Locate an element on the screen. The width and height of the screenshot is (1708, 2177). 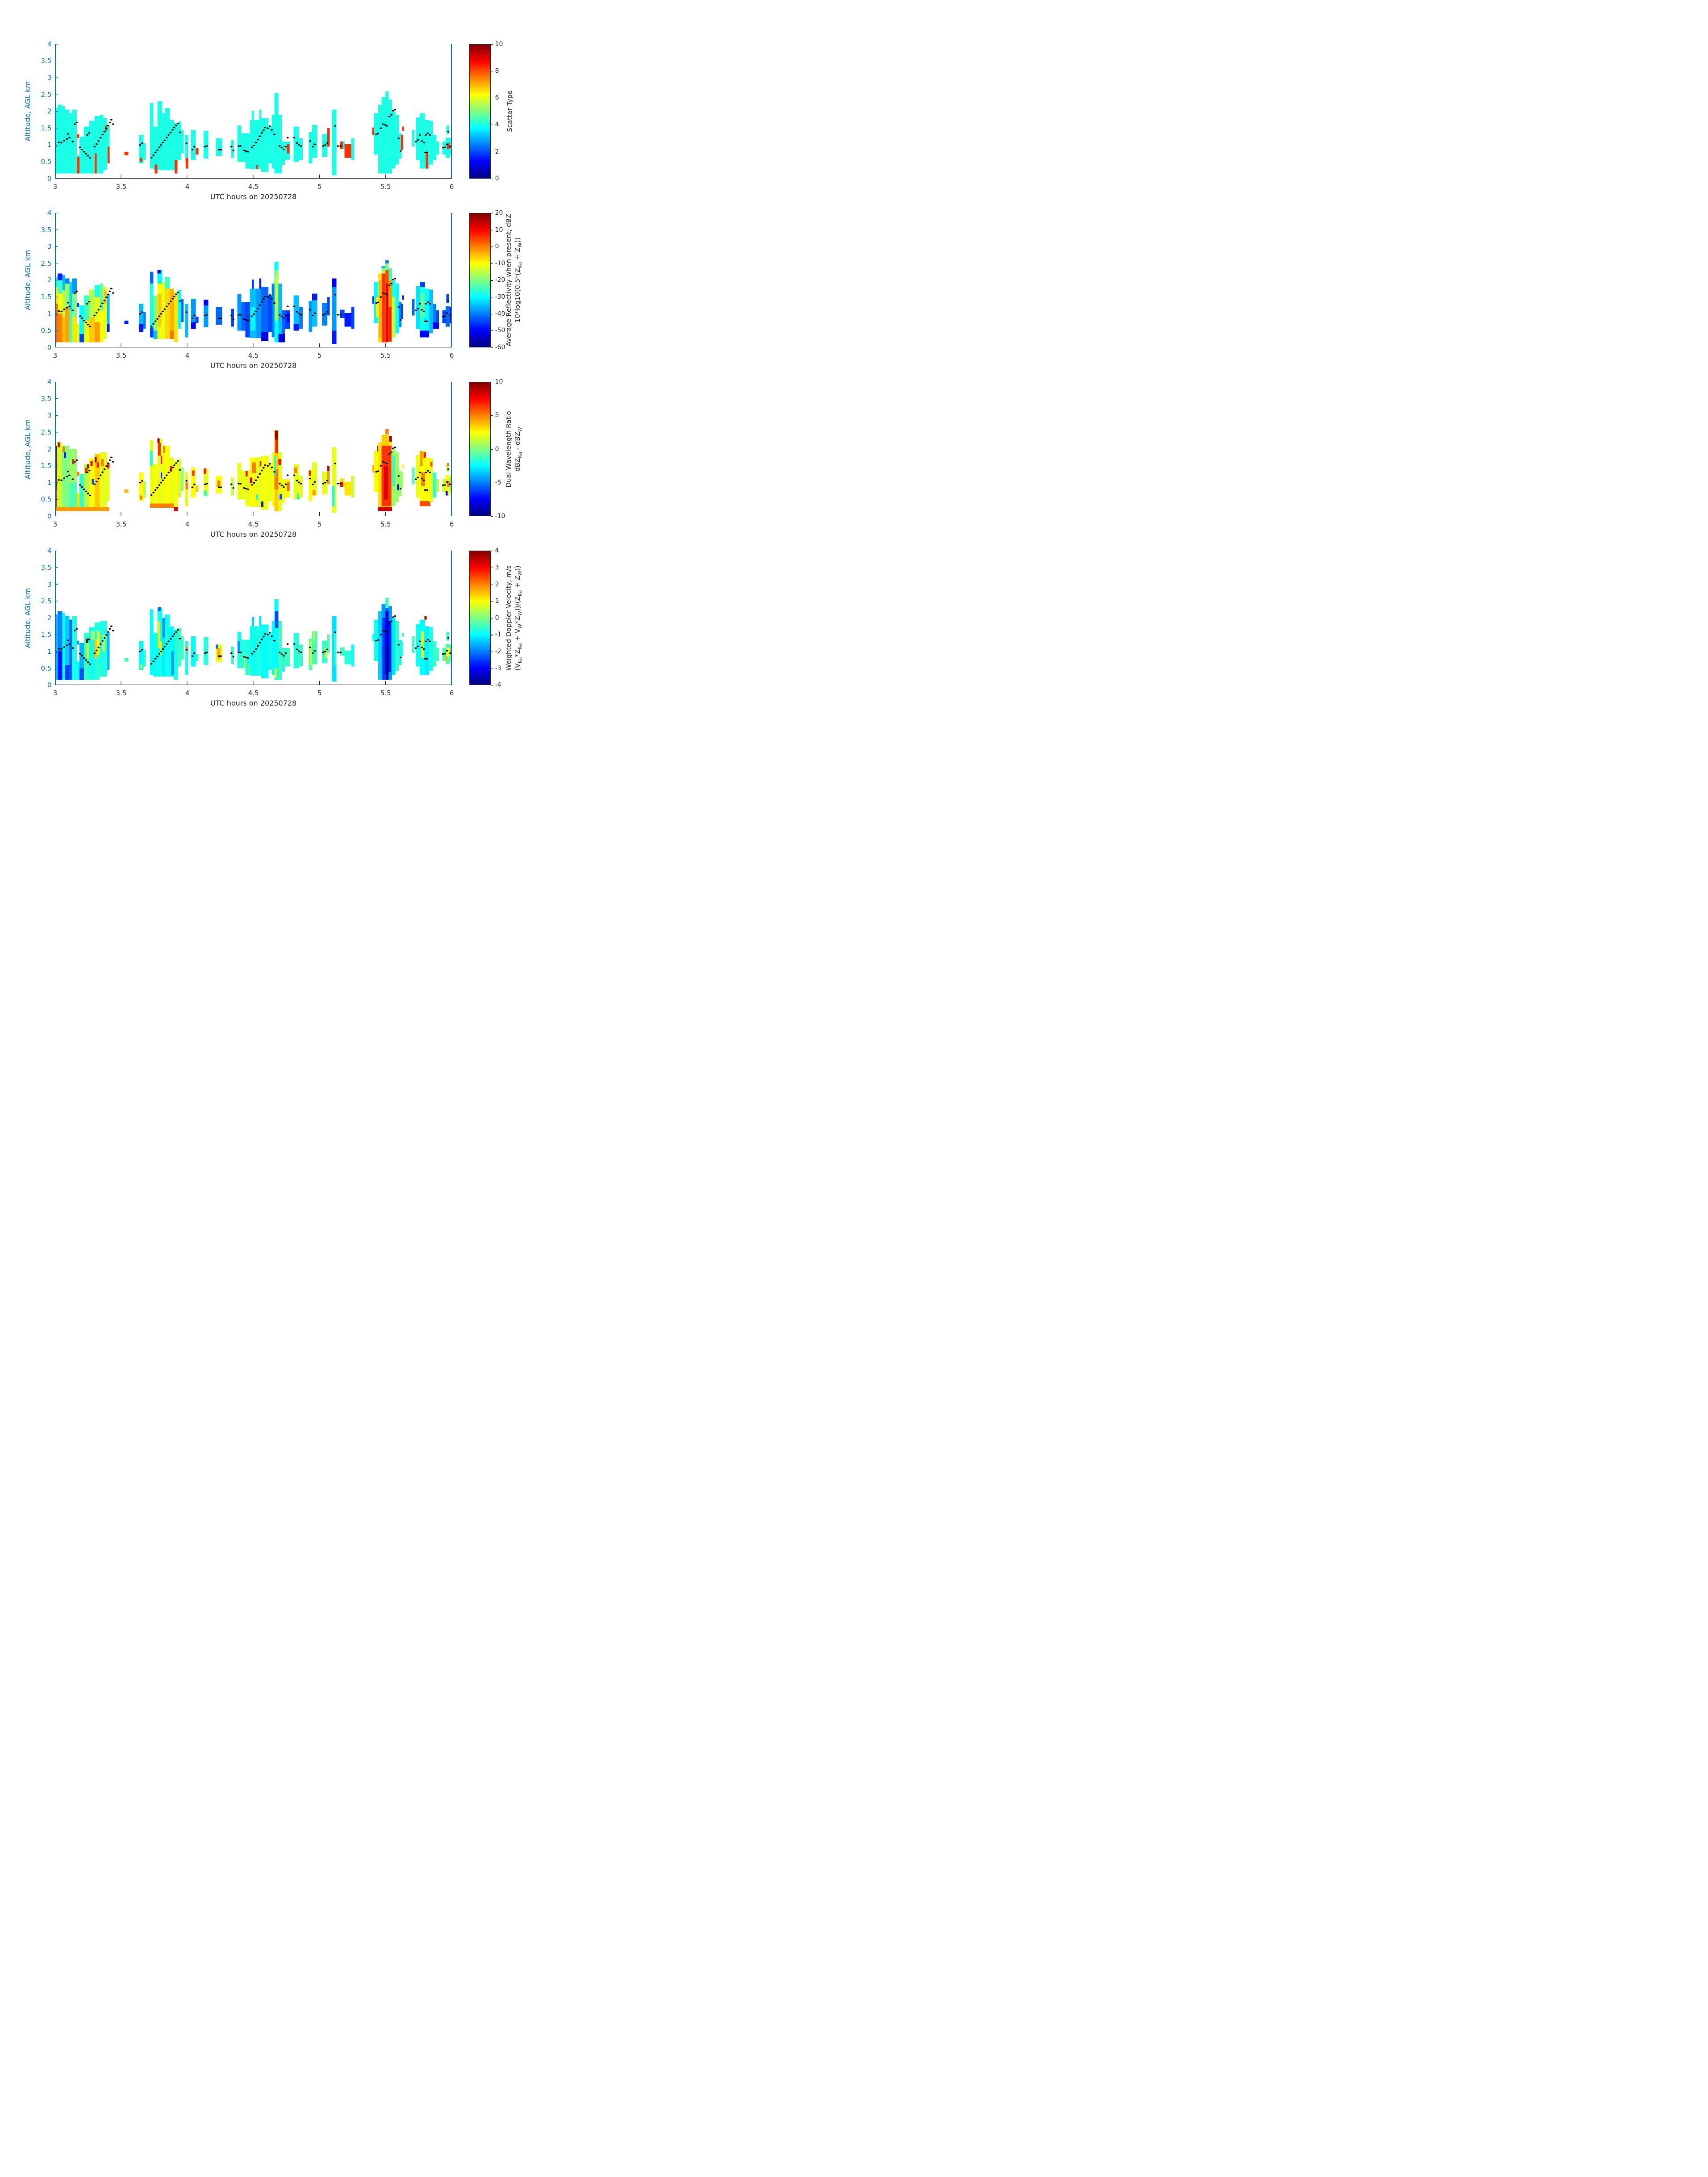
colorbar-title-line: (VKa*ZKa + VW*ZW))/(ZKa + ZW)) is located at coordinates (518, 618).